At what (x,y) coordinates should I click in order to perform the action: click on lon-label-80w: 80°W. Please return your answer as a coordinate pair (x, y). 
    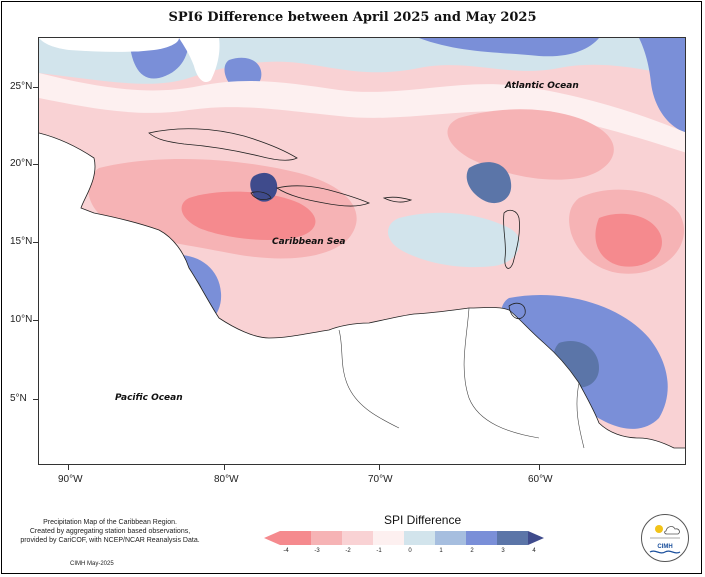
    Looking at the image, I should click on (226, 479).